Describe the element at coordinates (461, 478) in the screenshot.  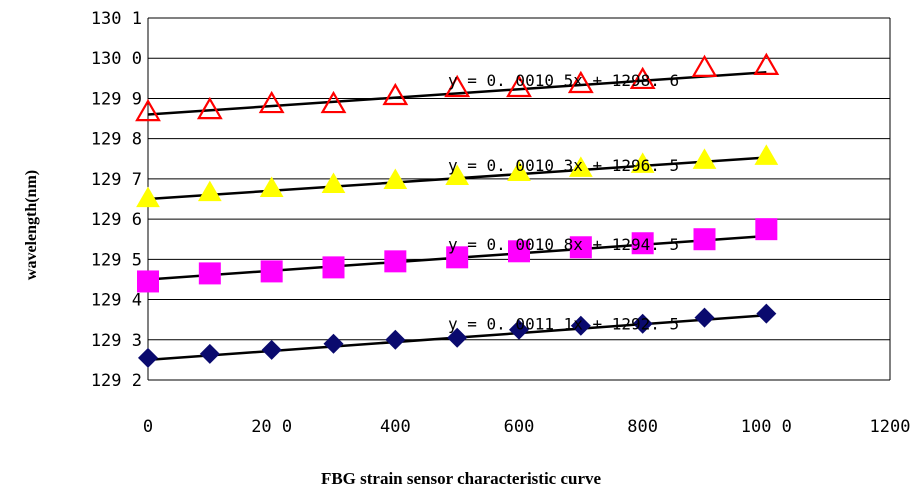
I see `x-axis-label: FBG strain sensor characteristic curve` at that location.